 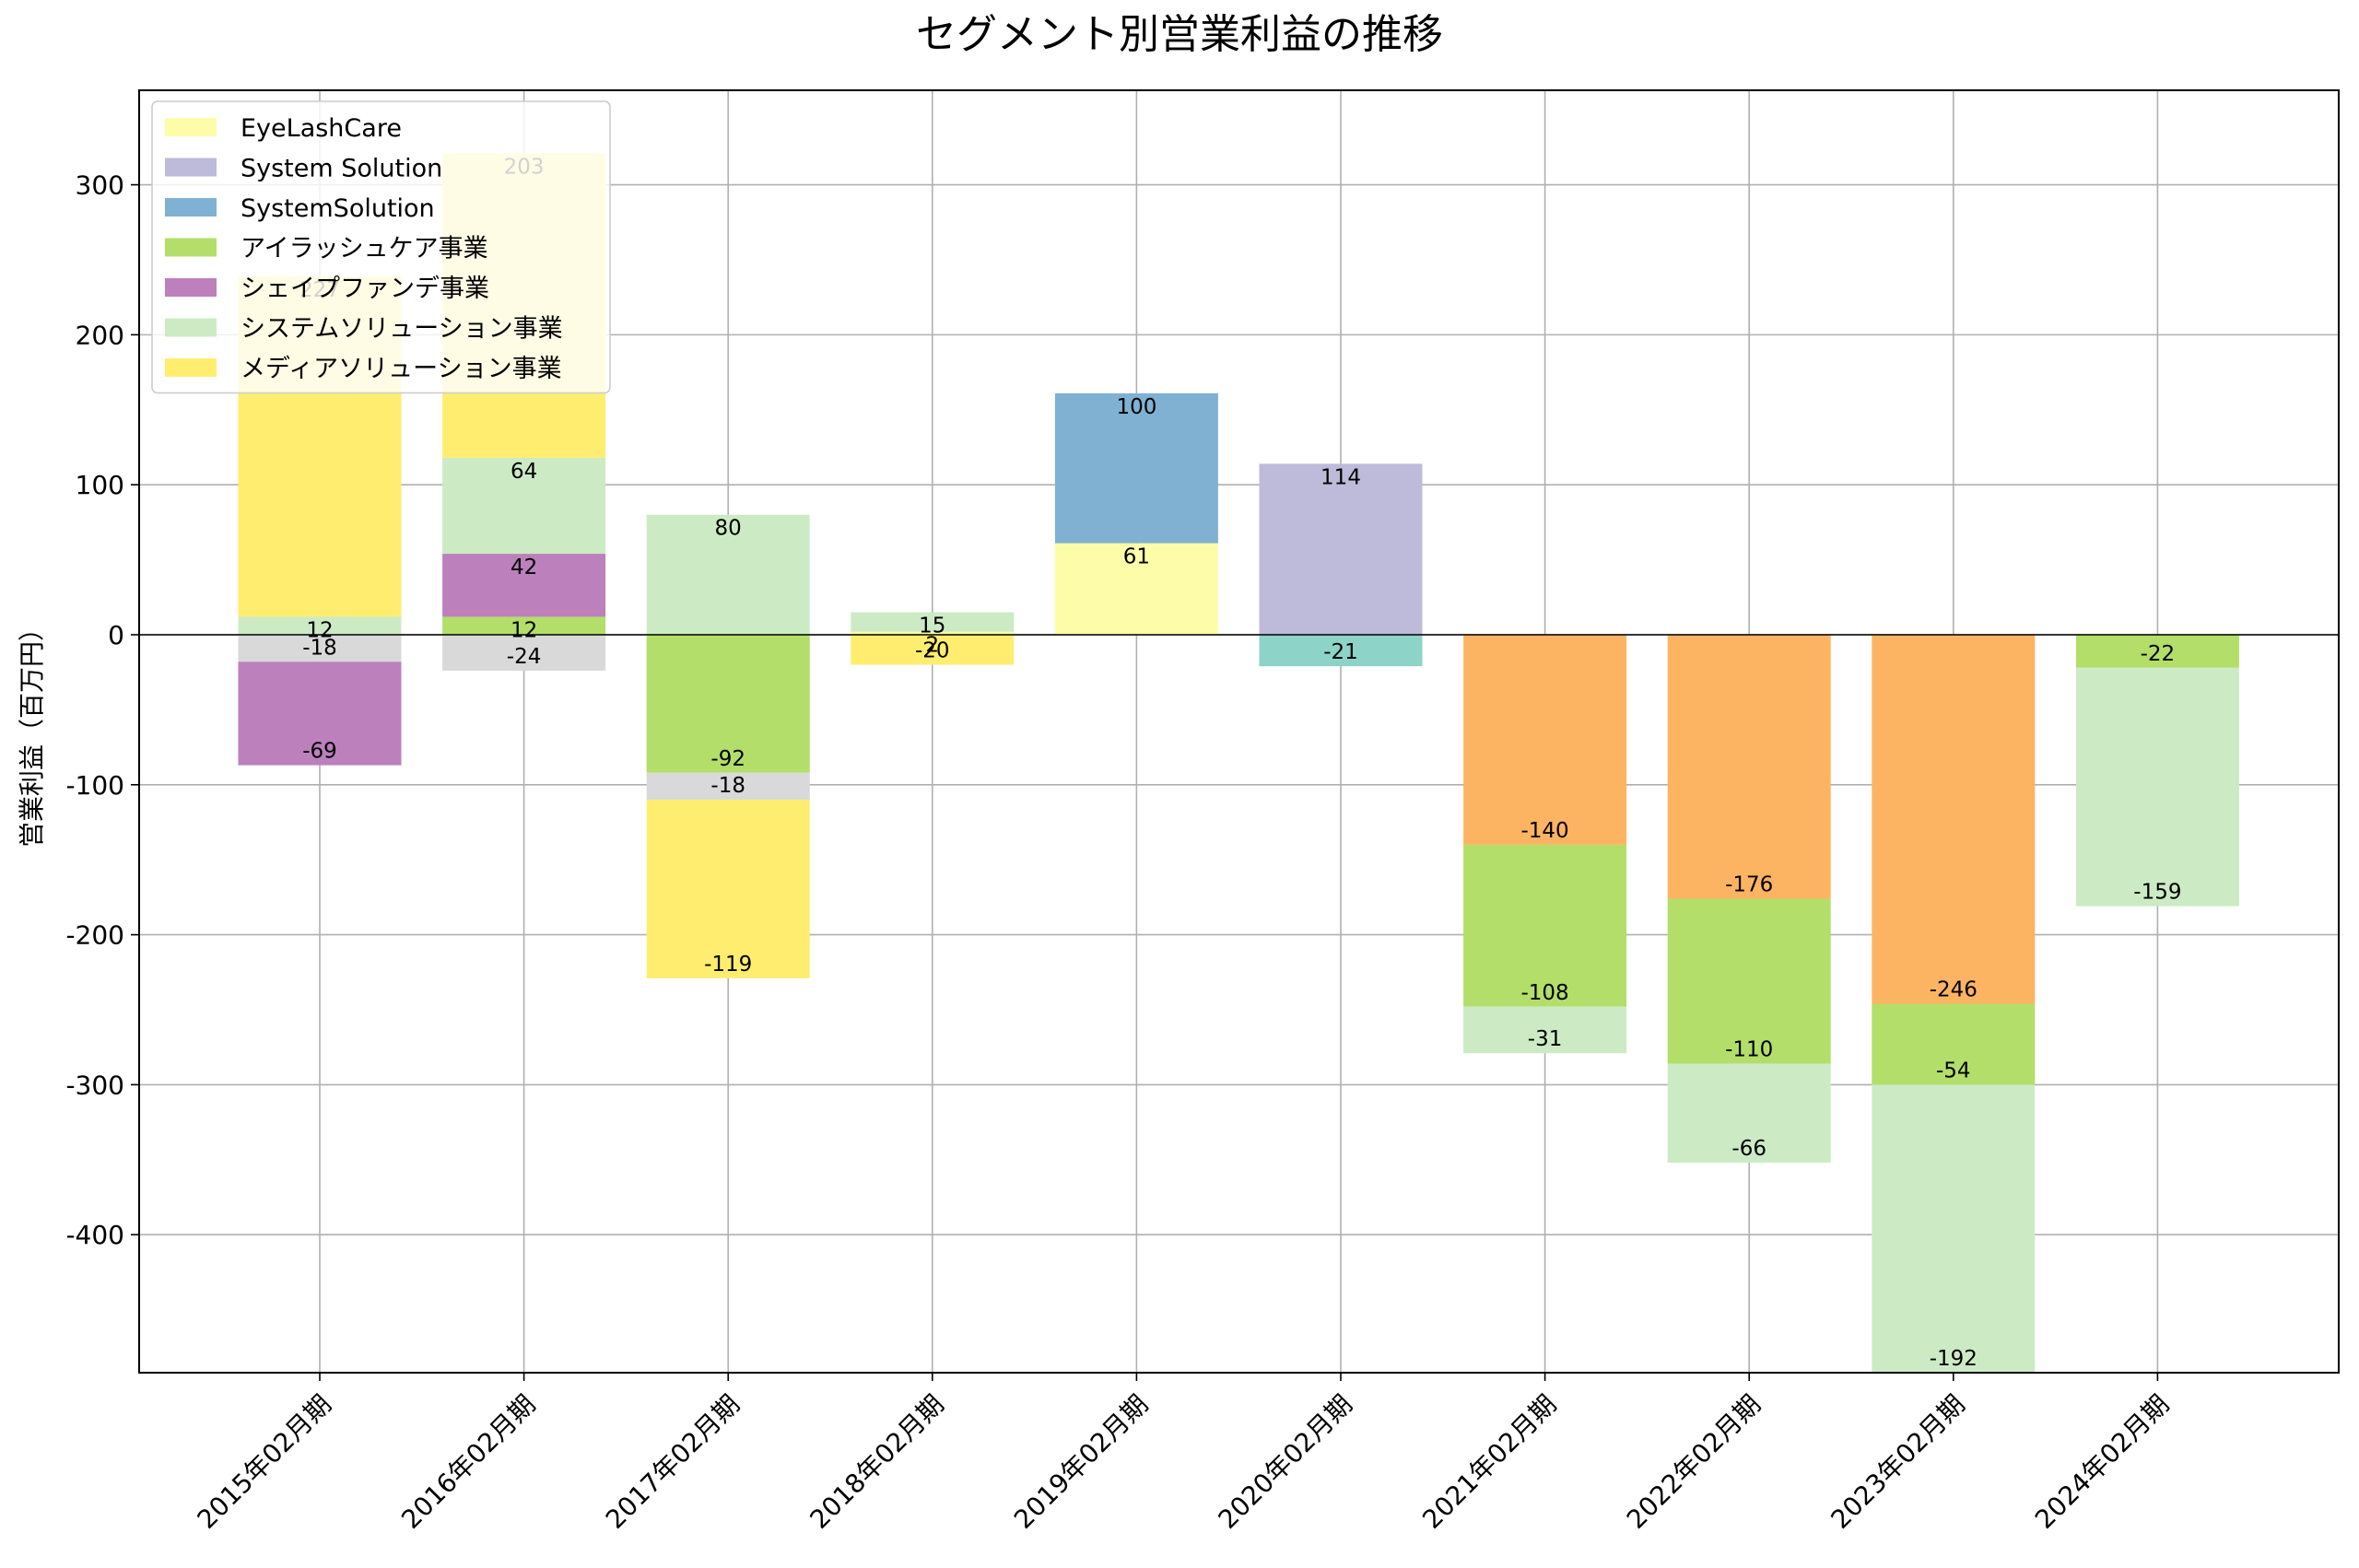 I want to click on legend-box, so click(x=381, y=247).